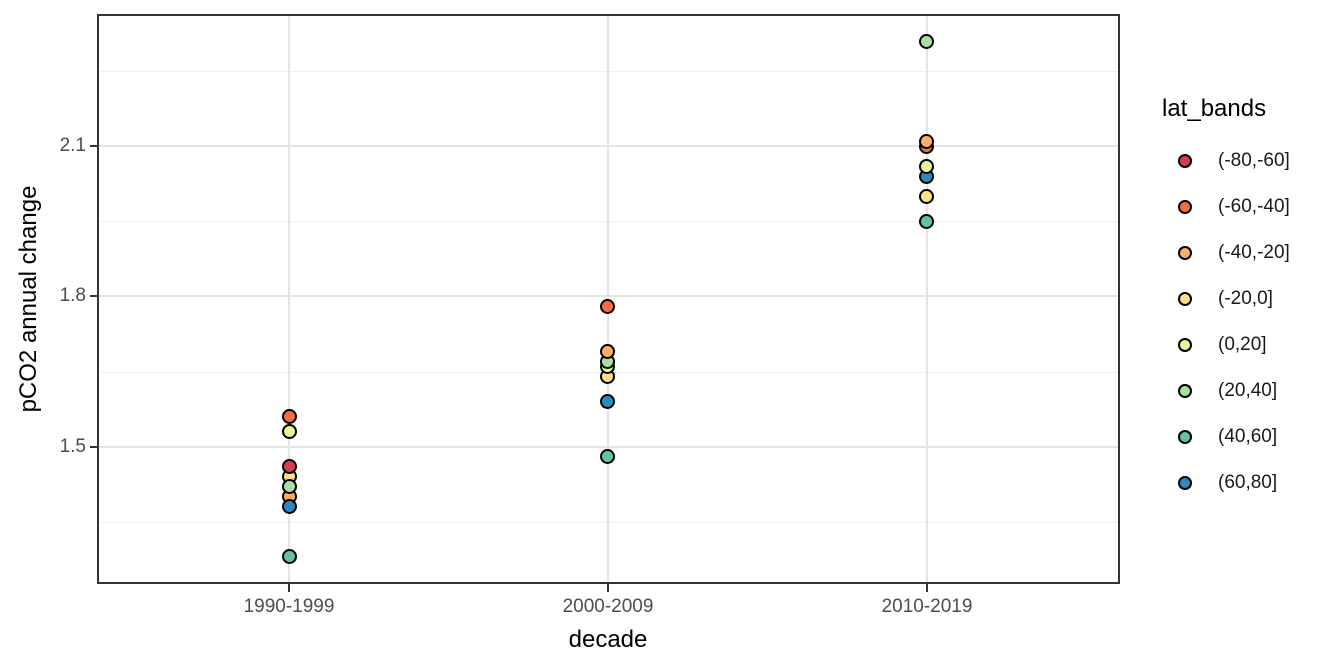 This screenshot has width=1344, height=672. I want to click on data-point-(-60,-40]-1990-1999, so click(289, 417).